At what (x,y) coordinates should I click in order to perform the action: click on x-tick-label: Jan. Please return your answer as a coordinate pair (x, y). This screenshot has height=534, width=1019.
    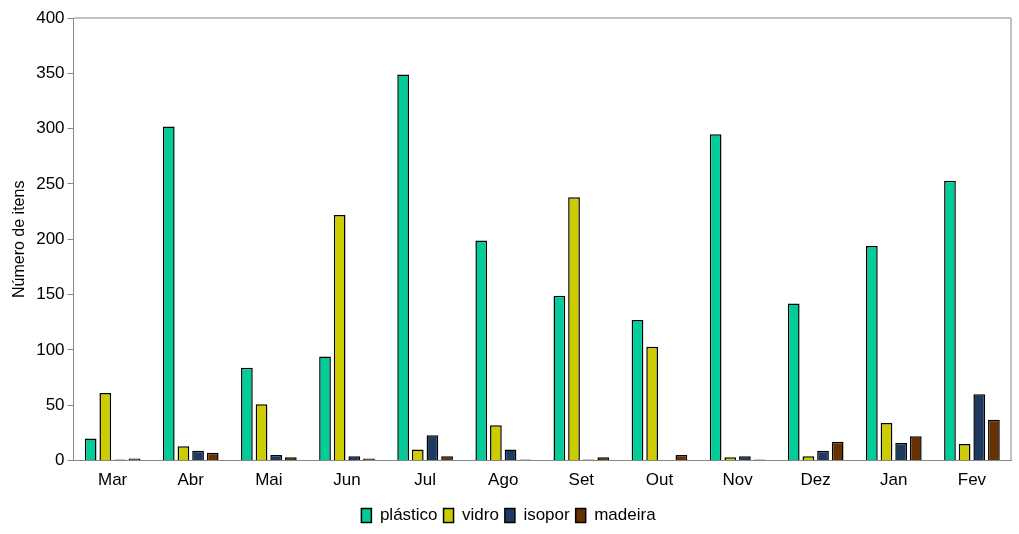
    Looking at the image, I should click on (894, 480).